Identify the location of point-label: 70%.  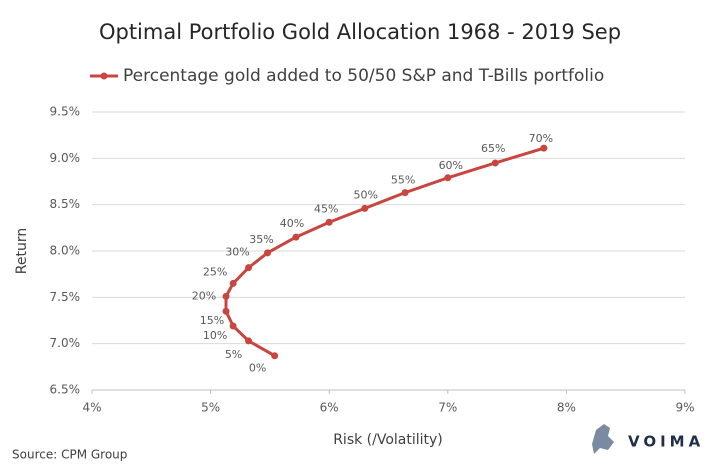
(541, 138).